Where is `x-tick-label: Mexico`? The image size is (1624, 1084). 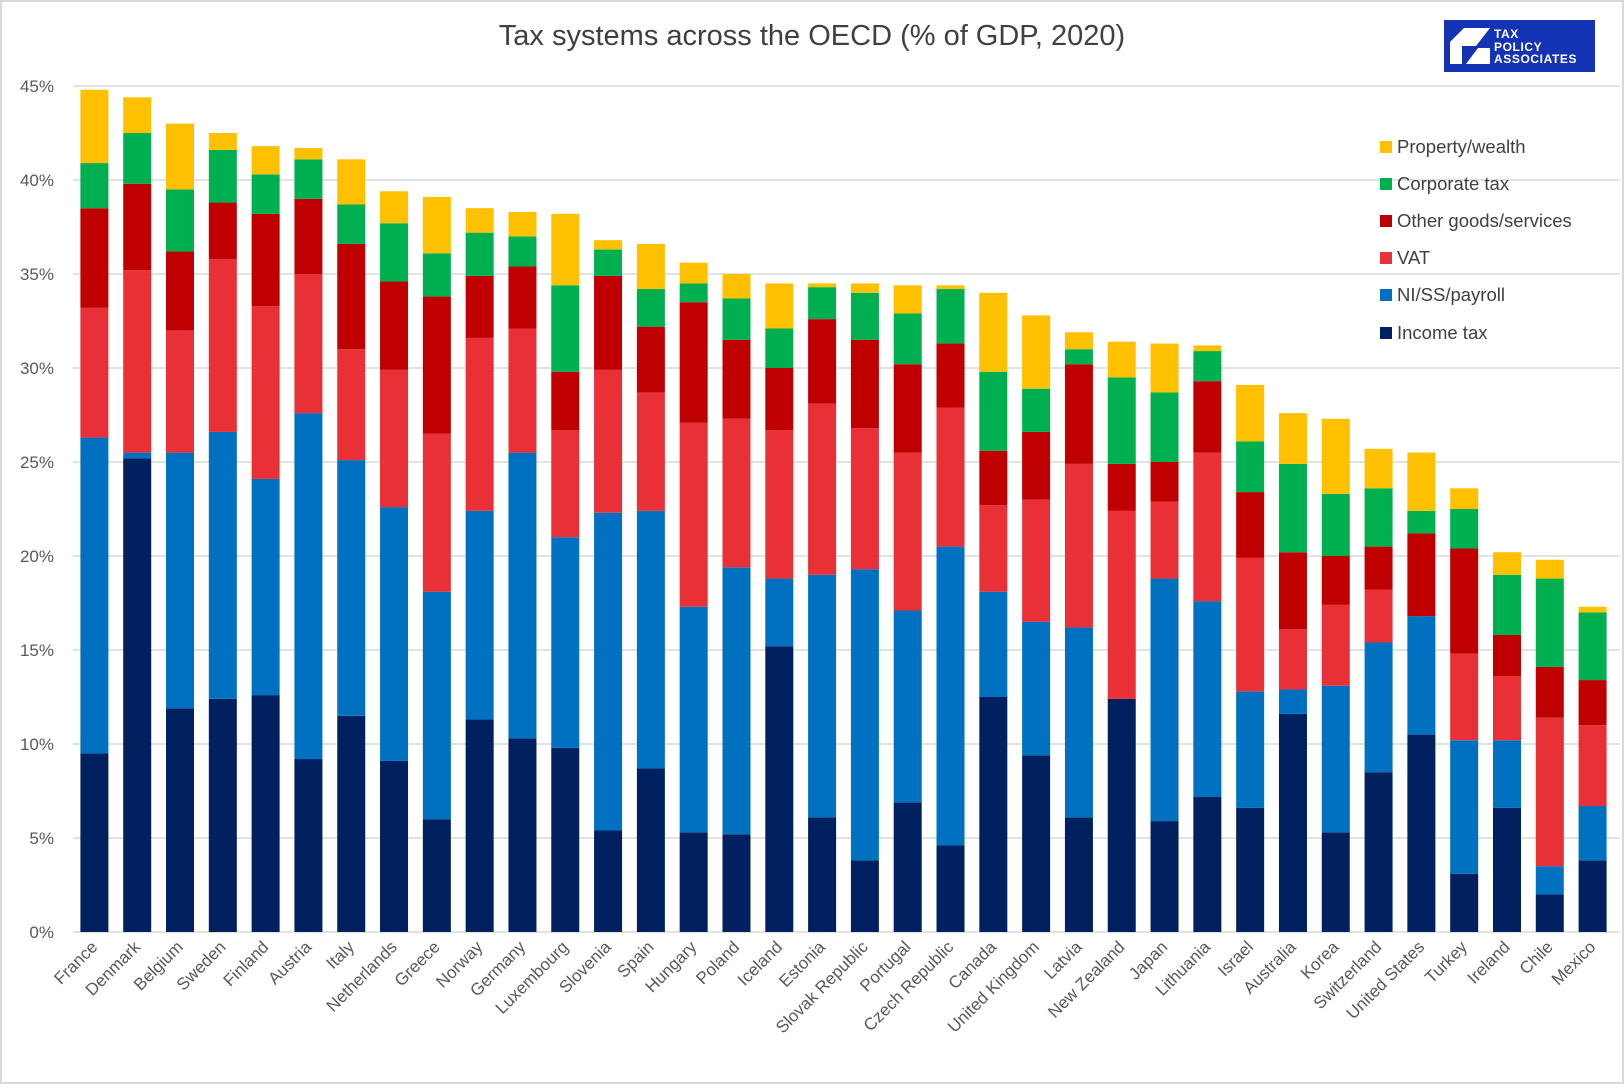 x-tick-label: Mexico is located at coordinates (1574, 963).